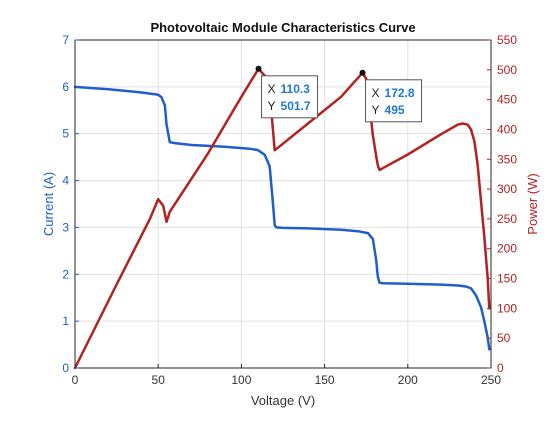 The height and width of the screenshot is (421, 550). What do you see at coordinates (395, 110) in the screenshot?
I see `datatip-y-value: 495` at bounding box center [395, 110].